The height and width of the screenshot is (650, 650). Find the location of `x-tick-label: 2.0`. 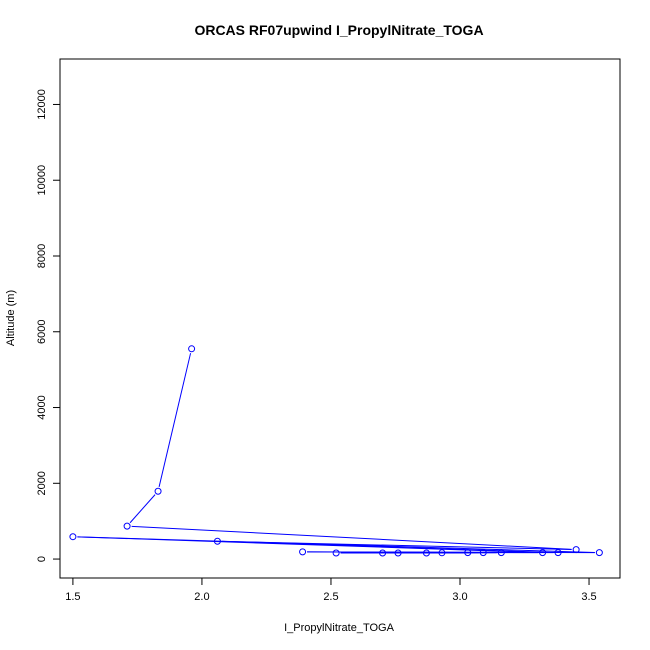

x-tick-label: 2.0 is located at coordinates (201, 597).